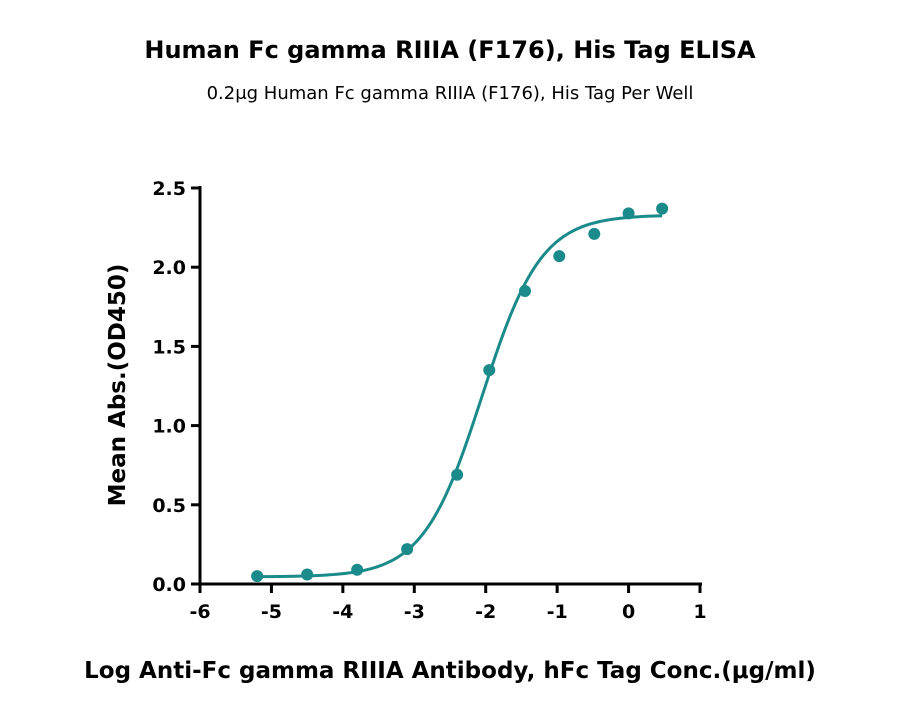 Image resolution: width=900 pixels, height=714 pixels. I want to click on x-tick-label: 0, so click(628, 612).